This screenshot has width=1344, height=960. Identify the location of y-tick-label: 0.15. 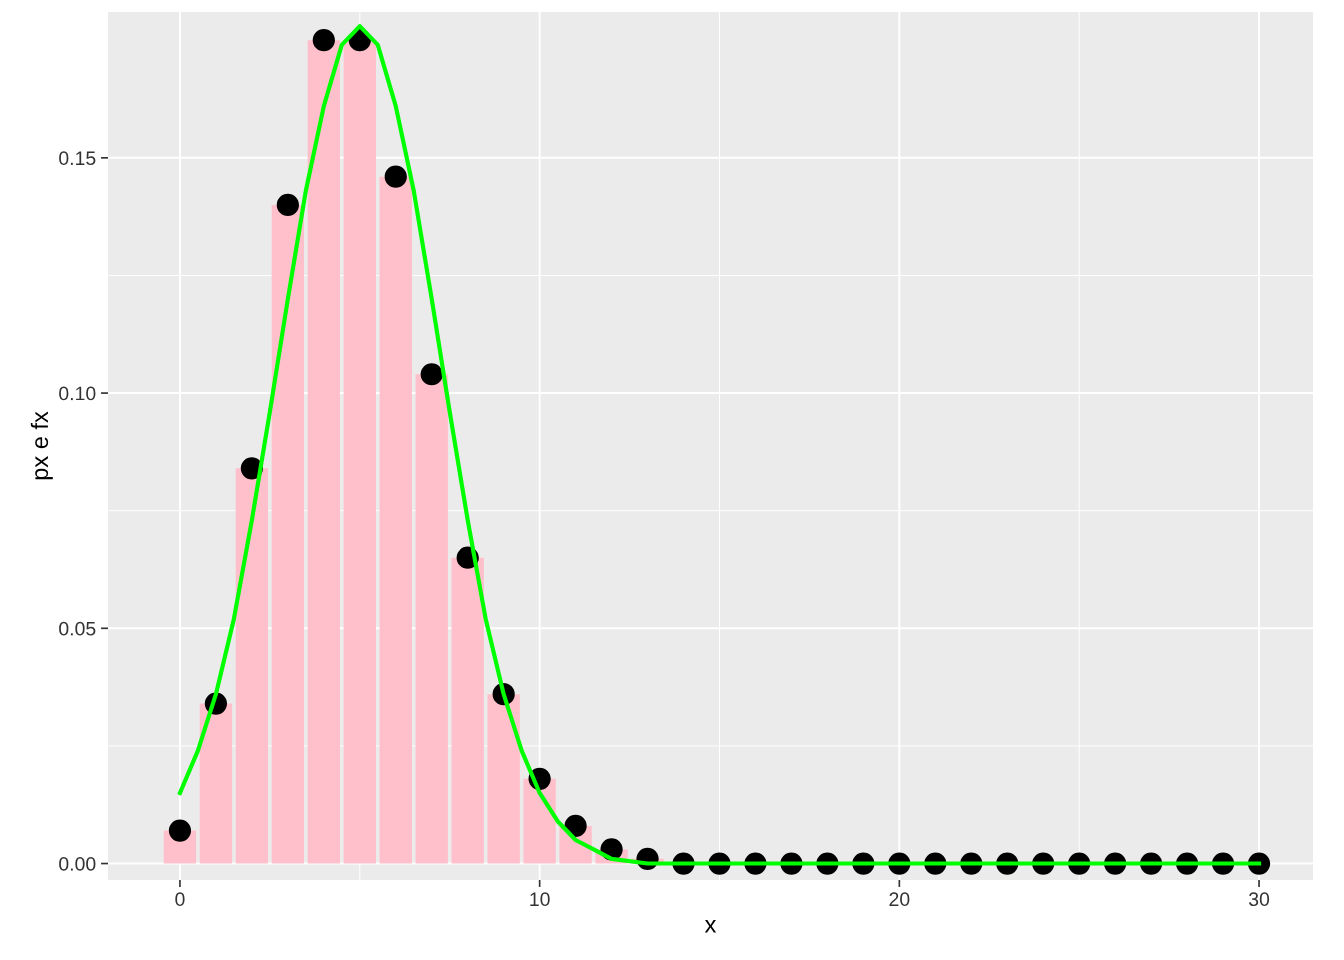
(77, 158).